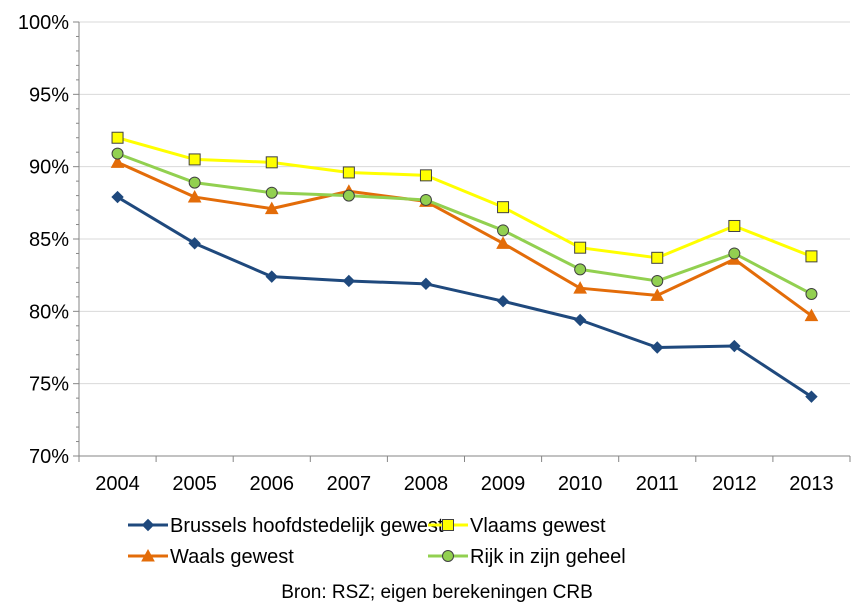 Image resolution: width=861 pixels, height=608 pixels. I want to click on x-tick-label: 2010, so click(580, 484).